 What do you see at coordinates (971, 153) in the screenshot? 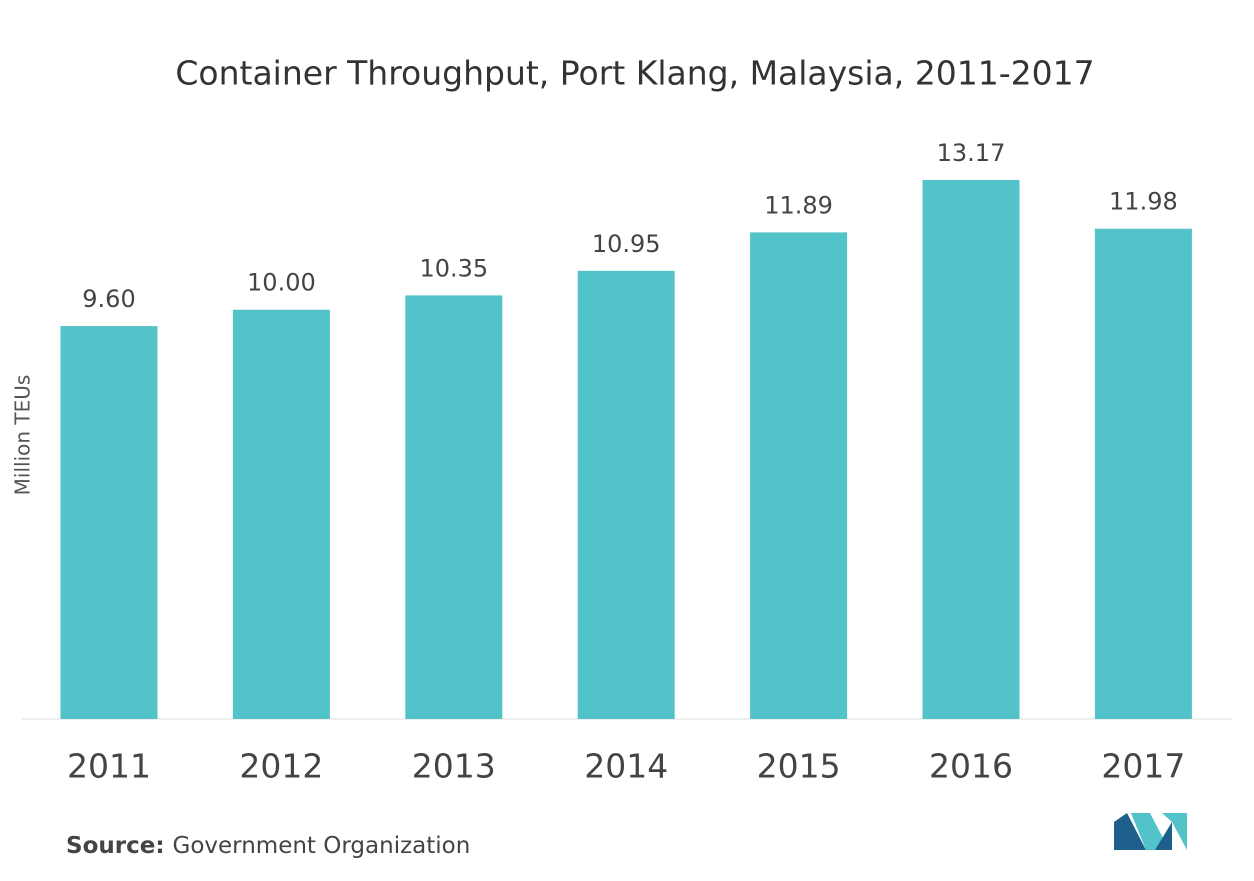
I see `value-label: 13.17` at bounding box center [971, 153].